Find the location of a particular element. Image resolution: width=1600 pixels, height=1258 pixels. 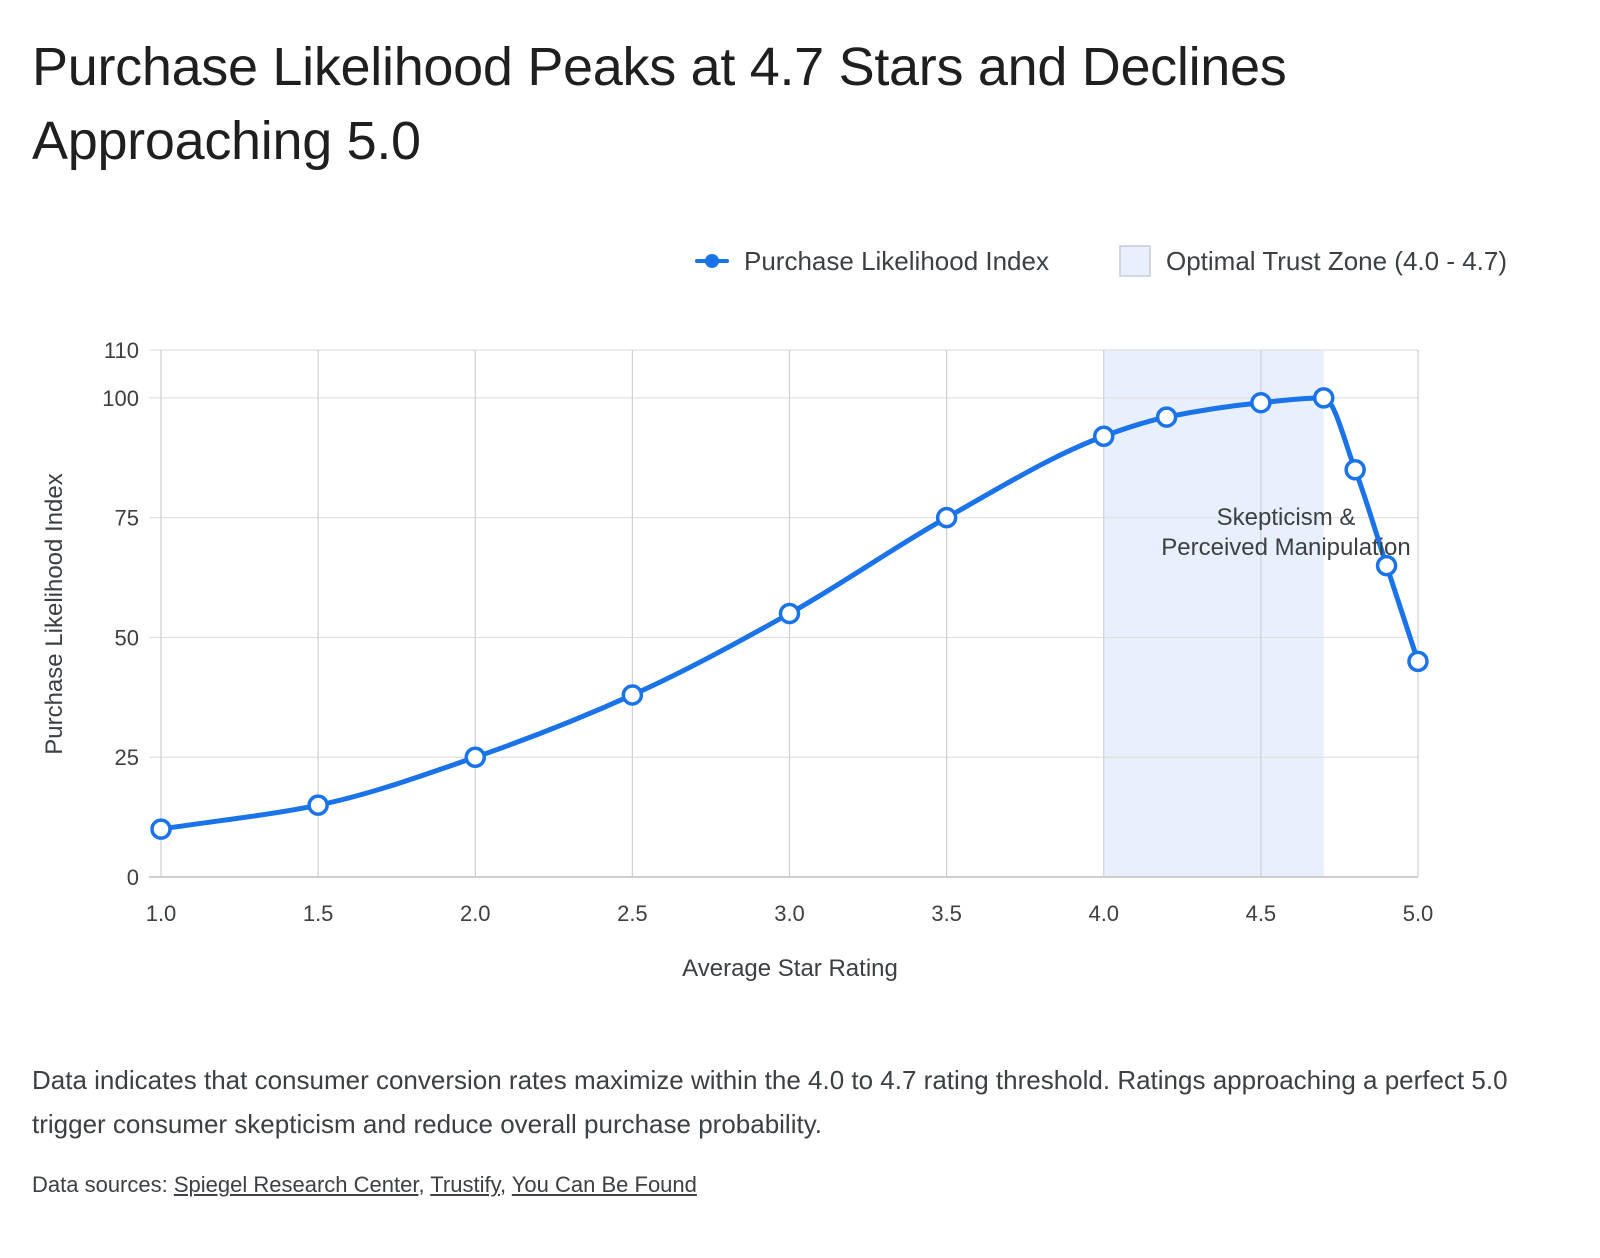

legend-band-label: Optimal Trust Zone (4.0 - 4.7) is located at coordinates (1336, 261).